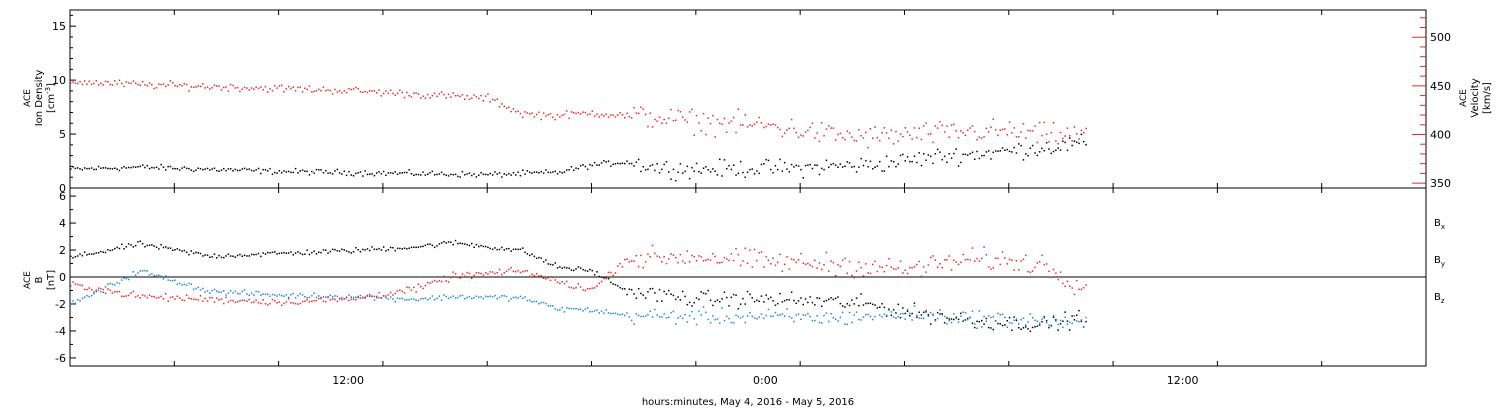  Describe the element at coordinates (1476, 97) in the screenshot. I see `top-y2label: ACE Velocity [km/s]` at that location.